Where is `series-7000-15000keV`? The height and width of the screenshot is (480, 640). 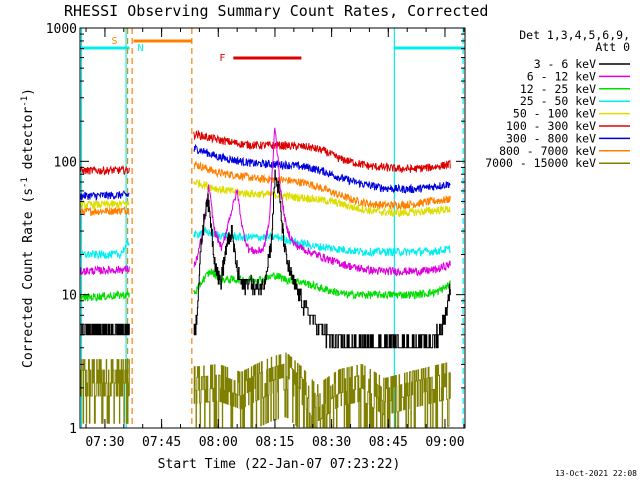 series-7000-15000keV is located at coordinates (265, 390).